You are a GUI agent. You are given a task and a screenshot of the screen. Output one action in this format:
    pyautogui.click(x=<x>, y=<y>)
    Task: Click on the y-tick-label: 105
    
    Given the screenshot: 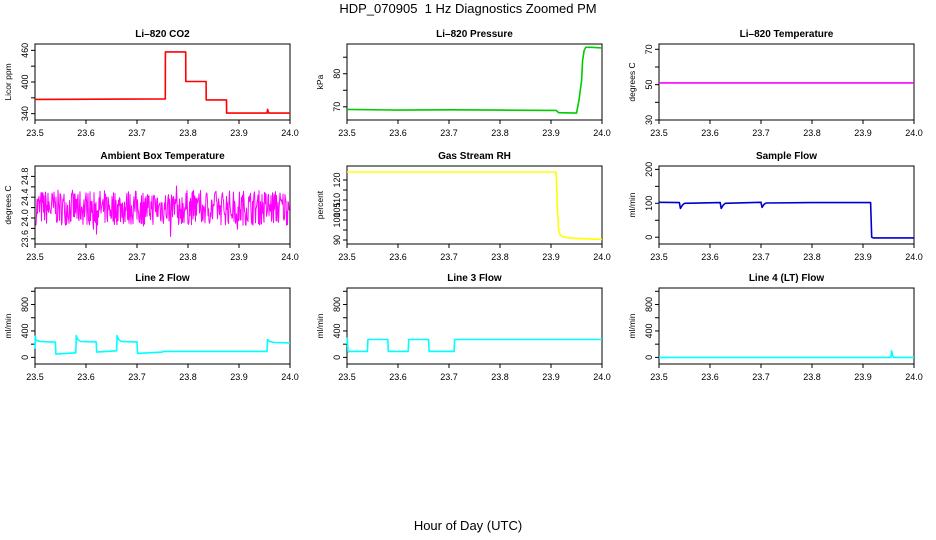 What is the action you would take?
    pyautogui.click(x=337, y=209)
    